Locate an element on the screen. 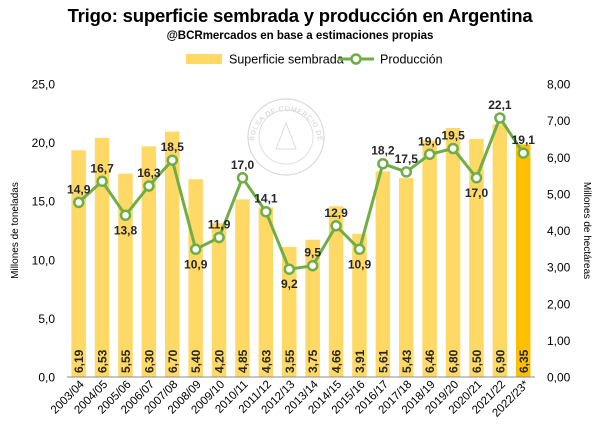 The height and width of the screenshot is (435, 600). bar-value-label-8: 4,63 is located at coordinates (266, 361).